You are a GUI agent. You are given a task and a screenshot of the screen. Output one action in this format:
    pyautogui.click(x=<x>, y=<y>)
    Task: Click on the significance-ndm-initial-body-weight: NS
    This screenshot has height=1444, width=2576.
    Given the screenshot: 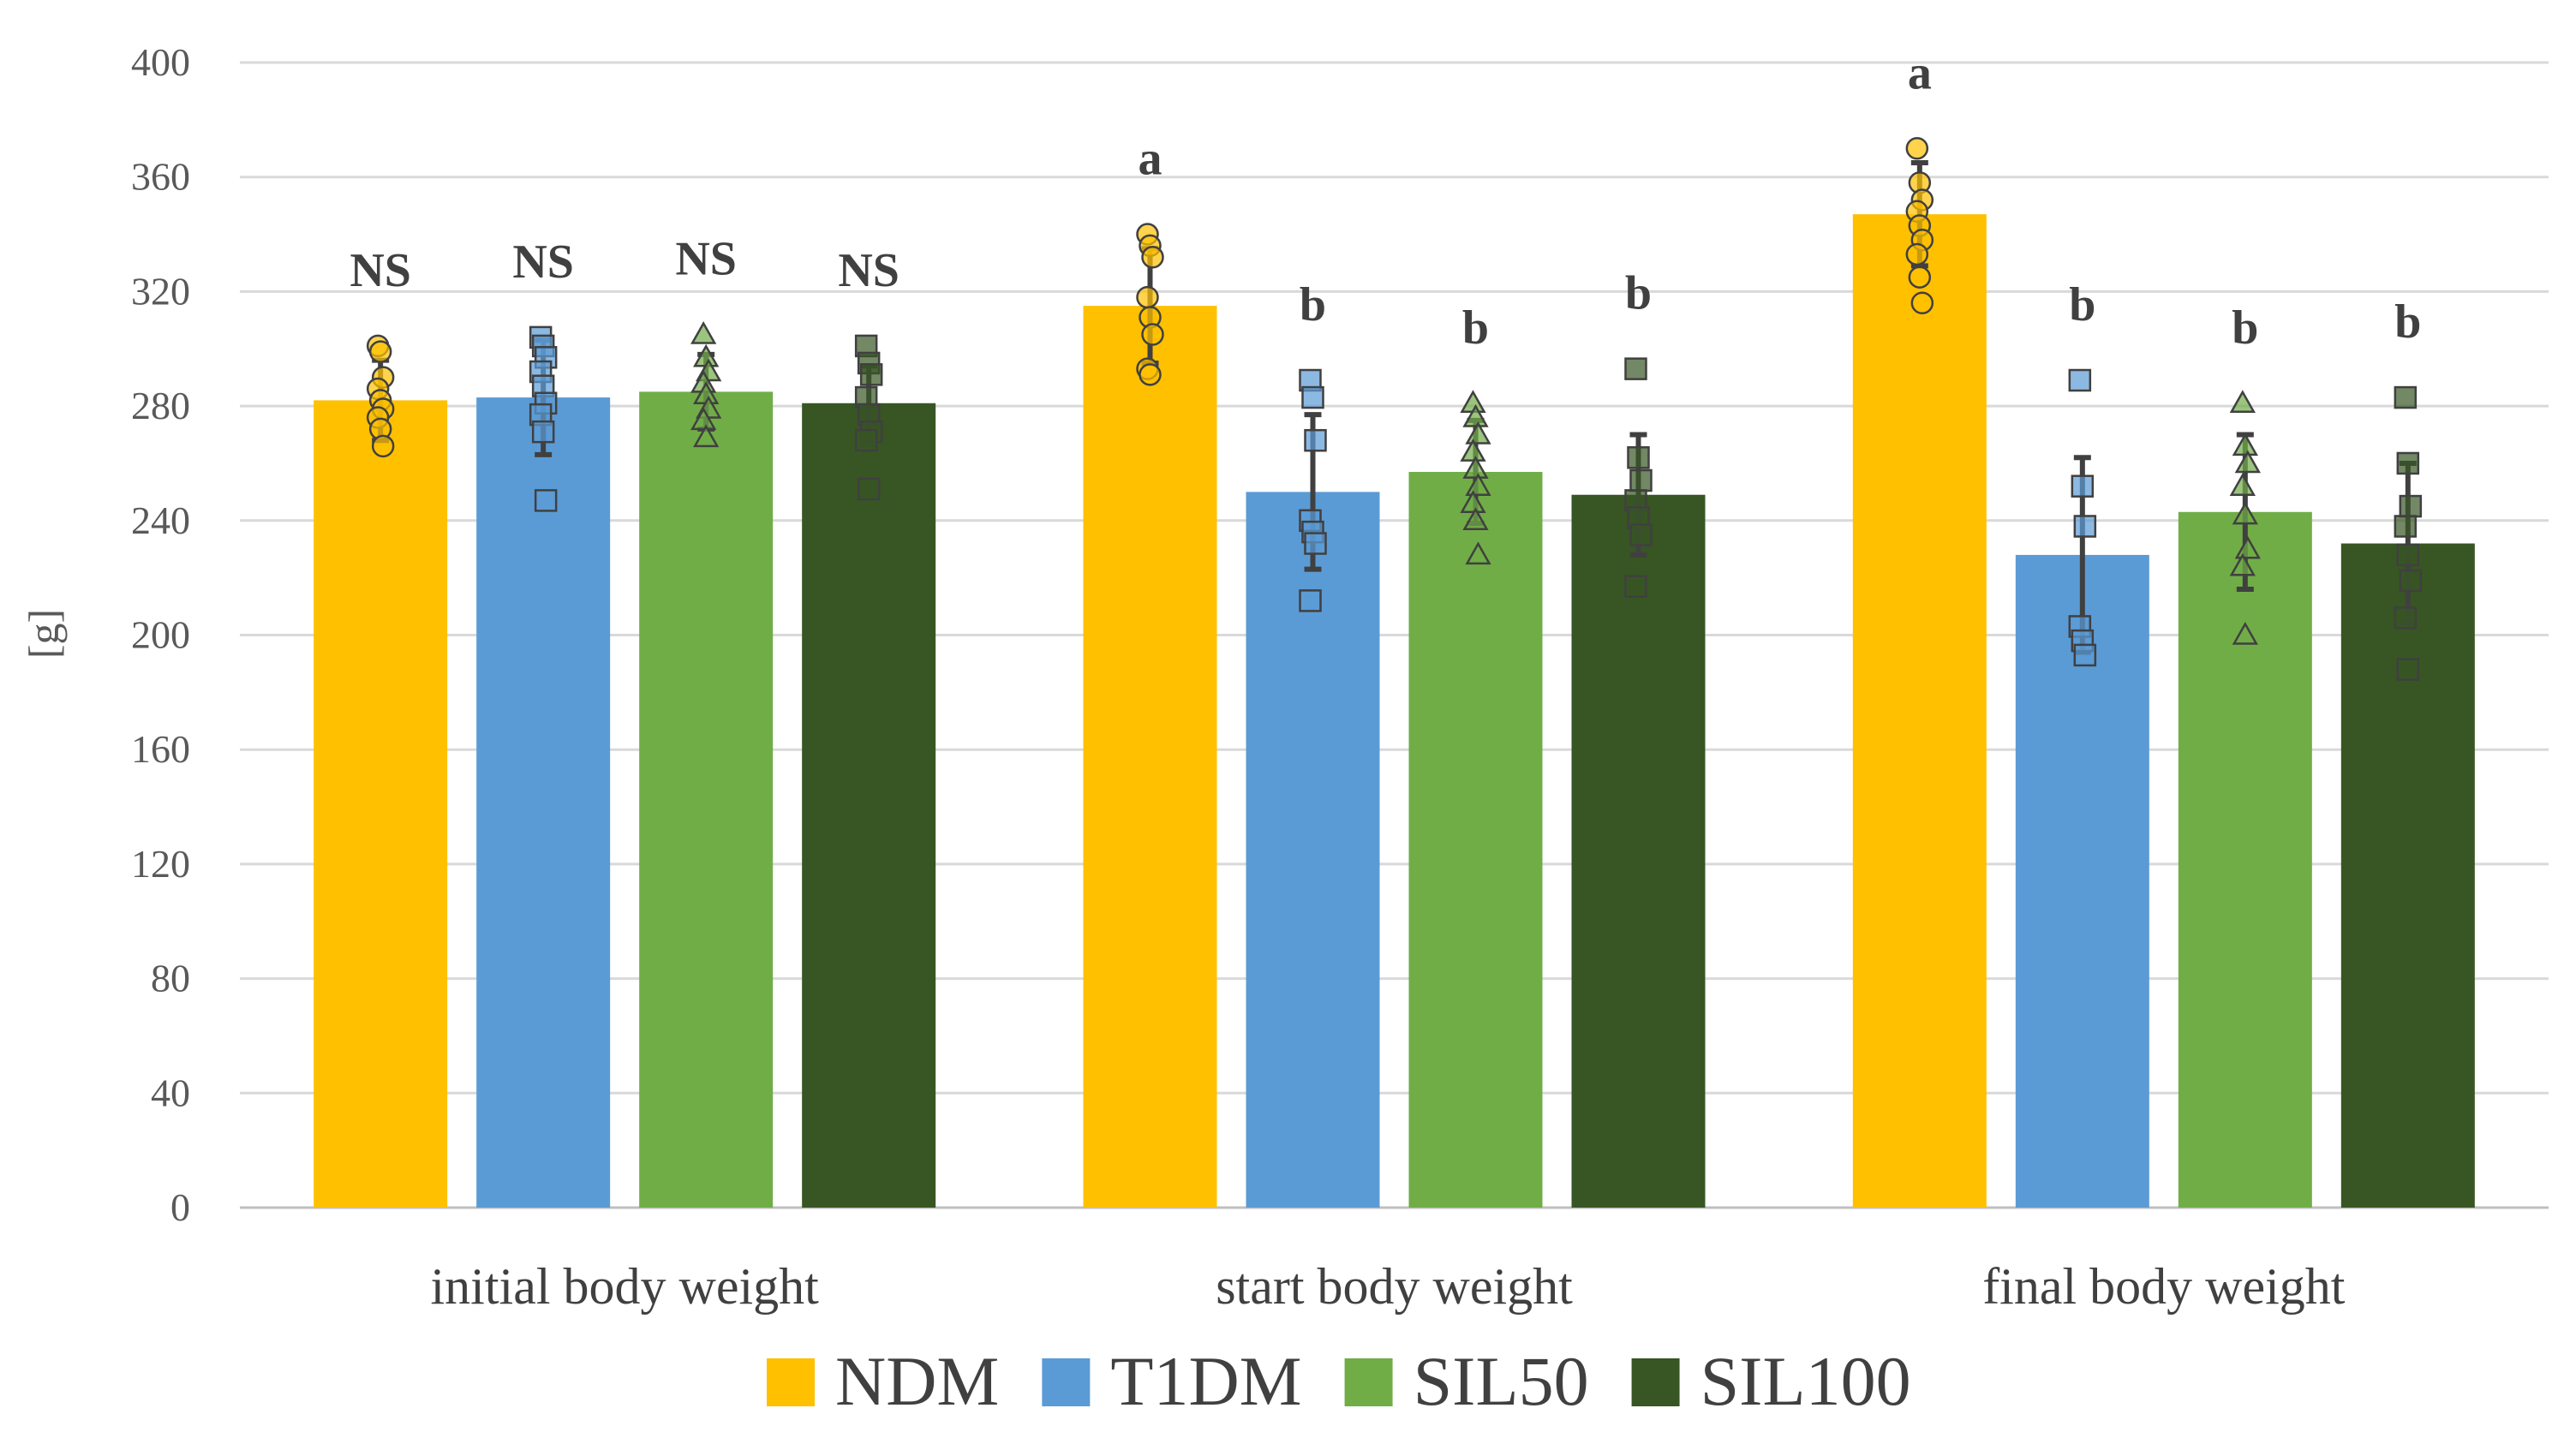 What is the action you would take?
    pyautogui.click(x=381, y=270)
    